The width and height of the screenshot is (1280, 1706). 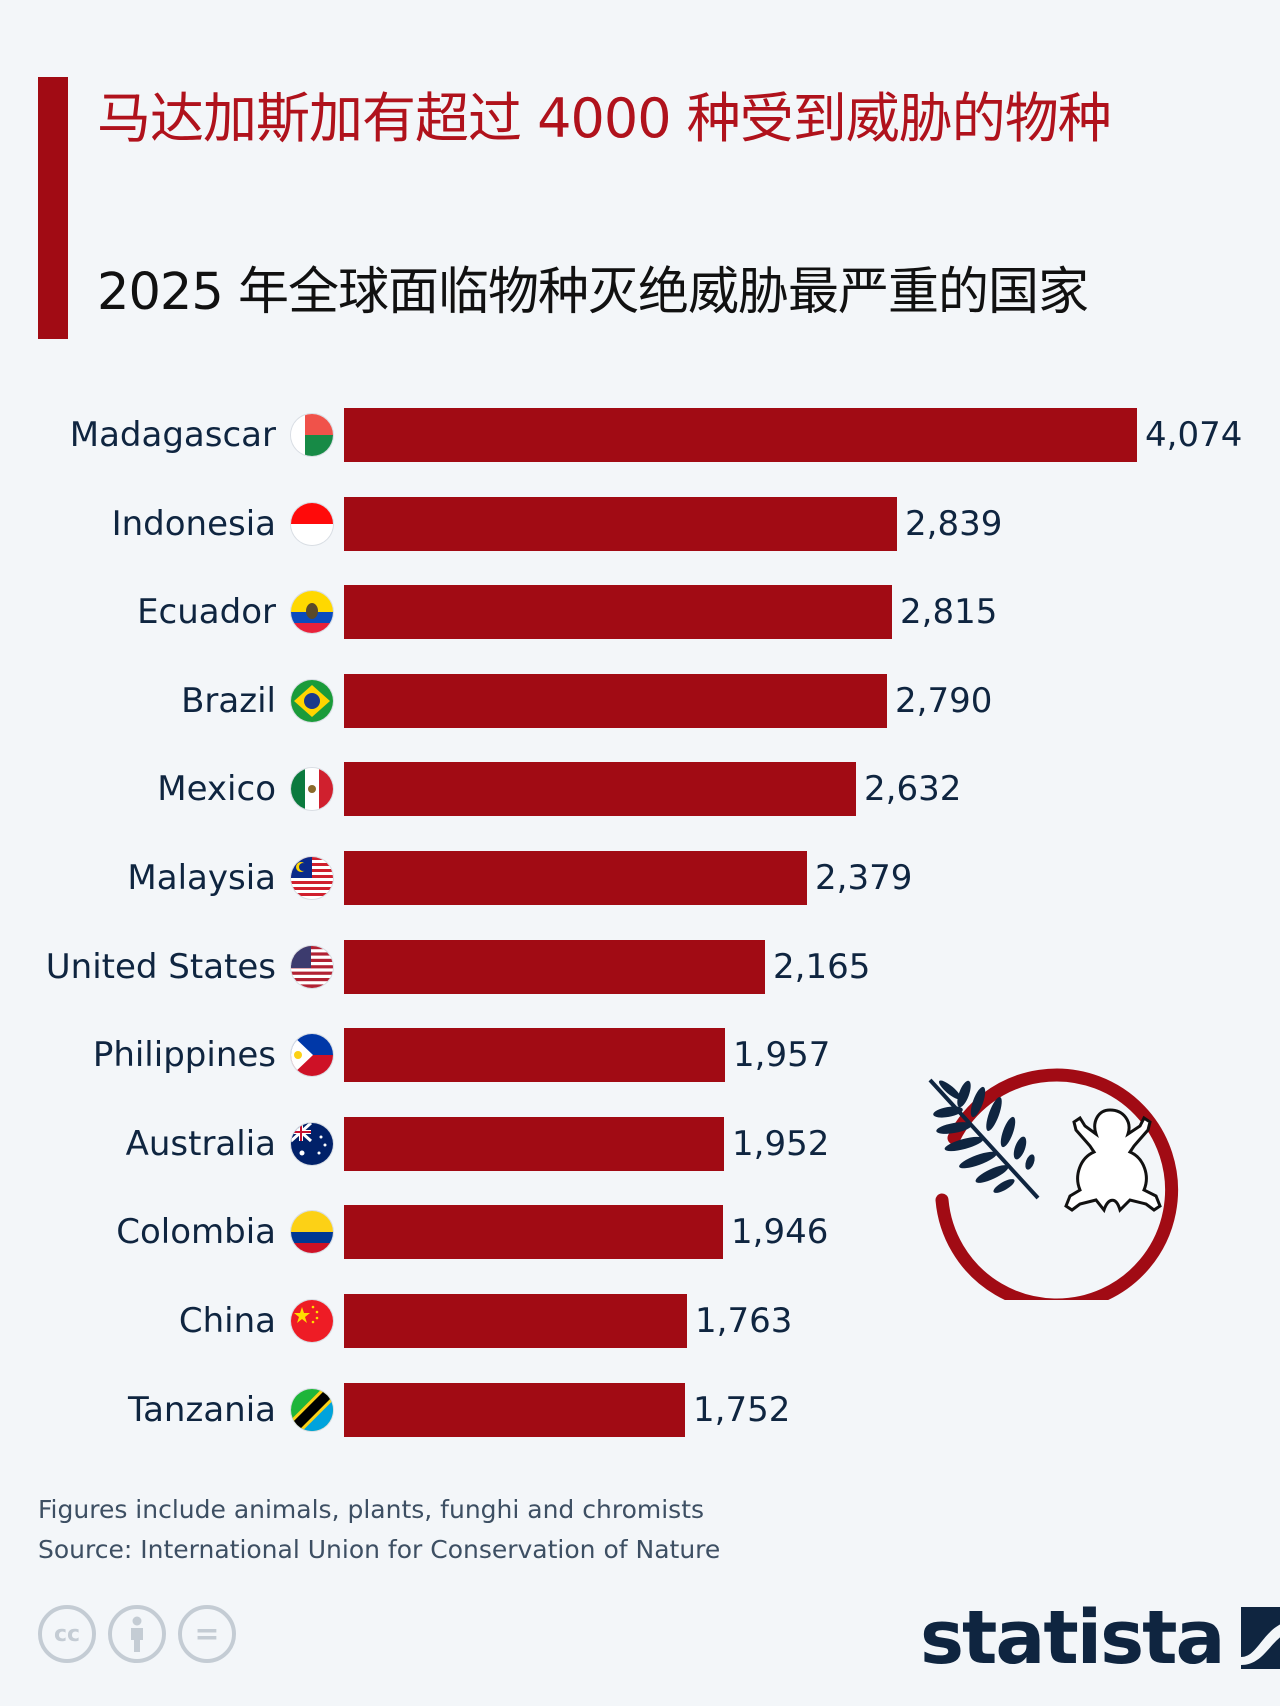 I want to click on chart-subtitle: 2025 年全球面临物种灭绝威胁最严重的国家, so click(x=593, y=292).